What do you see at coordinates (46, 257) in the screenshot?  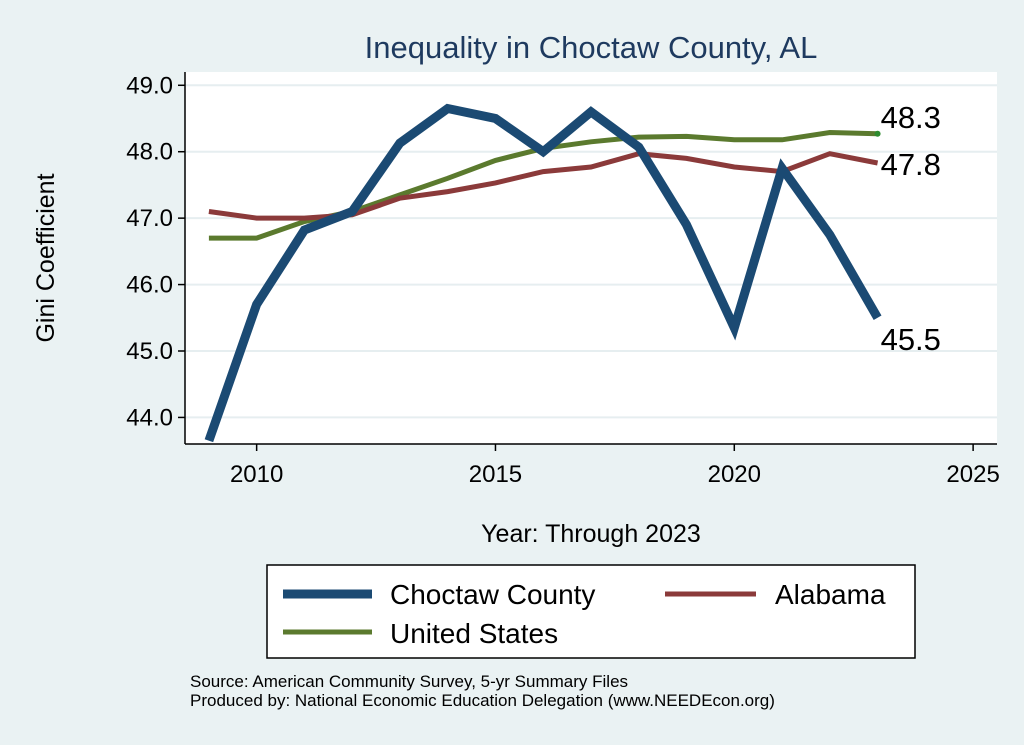 I see `y-axis-label: Gini Coefficient` at bounding box center [46, 257].